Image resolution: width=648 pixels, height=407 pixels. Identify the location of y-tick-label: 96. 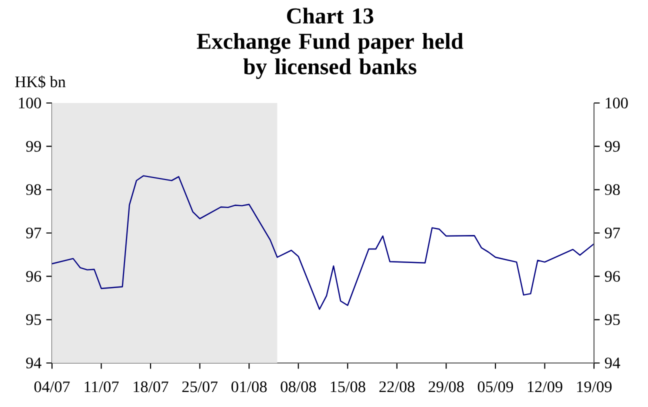
(34, 276).